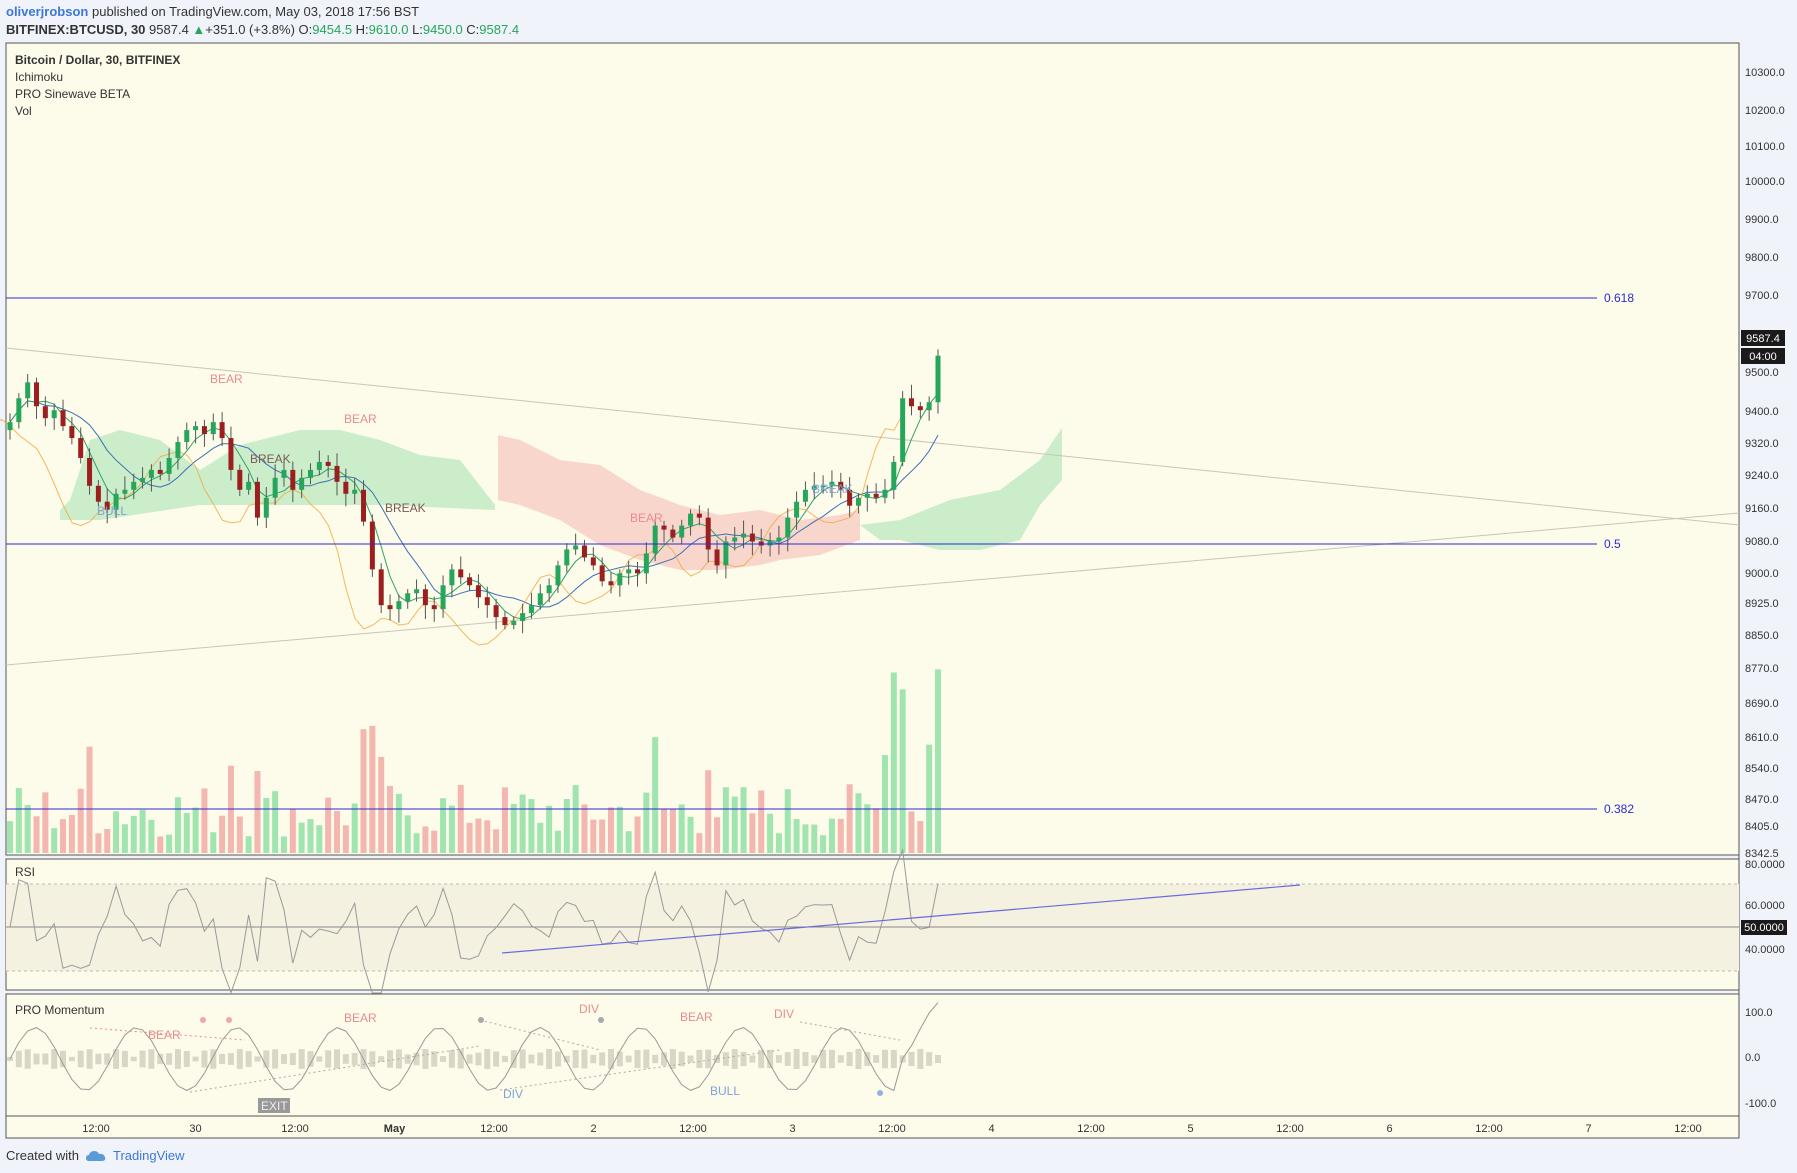 This screenshot has height=1173, width=1797. What do you see at coordinates (72, 94) in the screenshot?
I see `legend-sinewave: PRO Sinewave BETA` at bounding box center [72, 94].